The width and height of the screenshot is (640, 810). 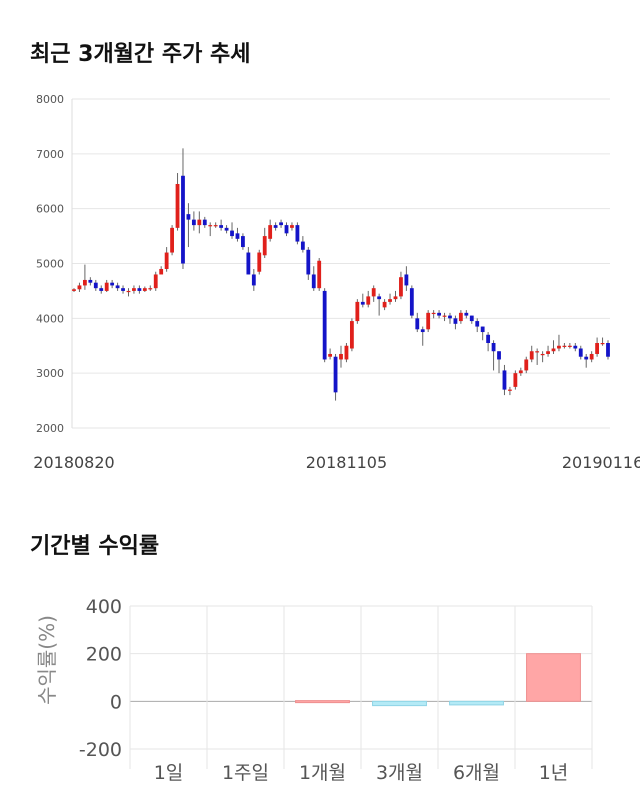 I want to click on candle-x-tick-label: 20180820, so click(x=73, y=462).